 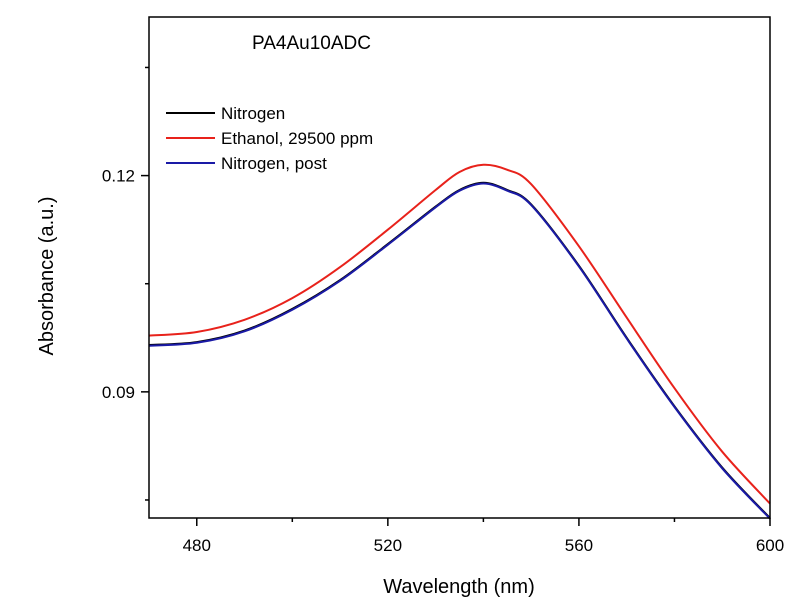 I want to click on y-axis-title: Absorbance (a.u.), so click(x=47, y=276).